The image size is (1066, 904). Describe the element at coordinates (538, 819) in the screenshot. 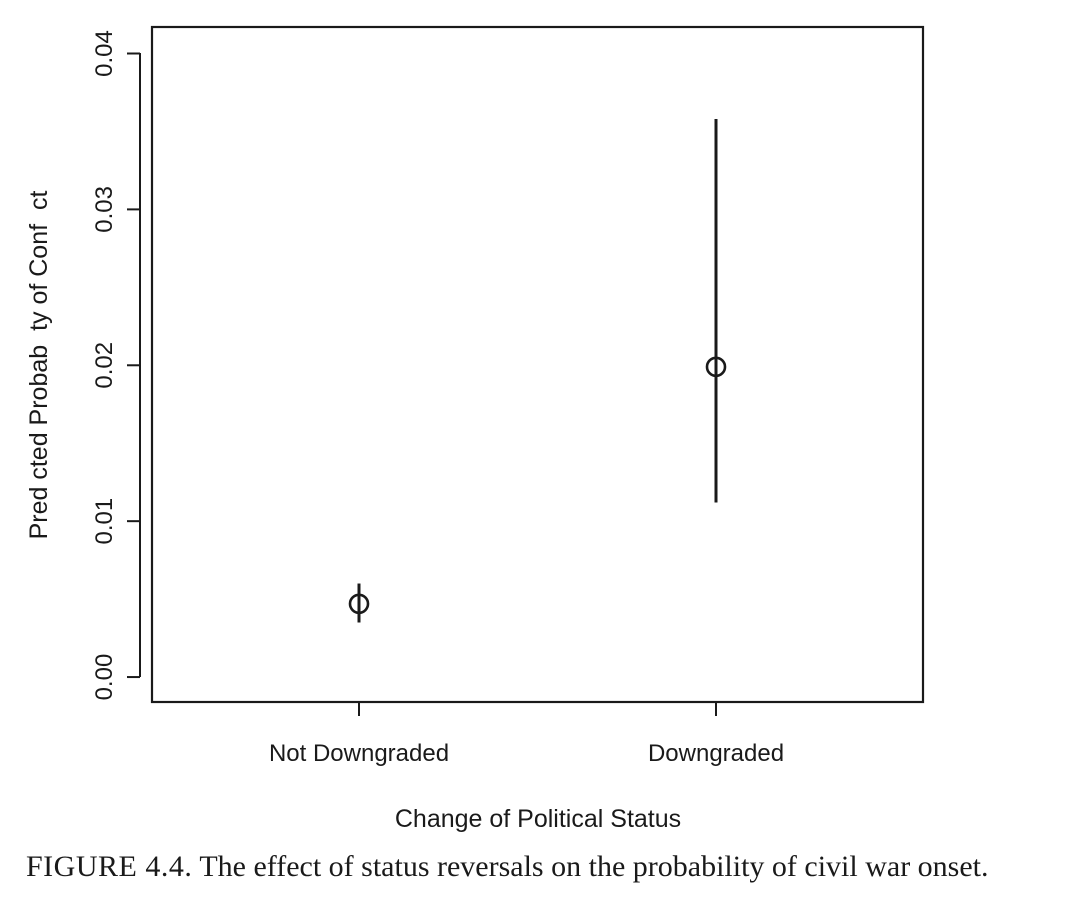

I see `x-axis-title: Change of Political Status` at that location.